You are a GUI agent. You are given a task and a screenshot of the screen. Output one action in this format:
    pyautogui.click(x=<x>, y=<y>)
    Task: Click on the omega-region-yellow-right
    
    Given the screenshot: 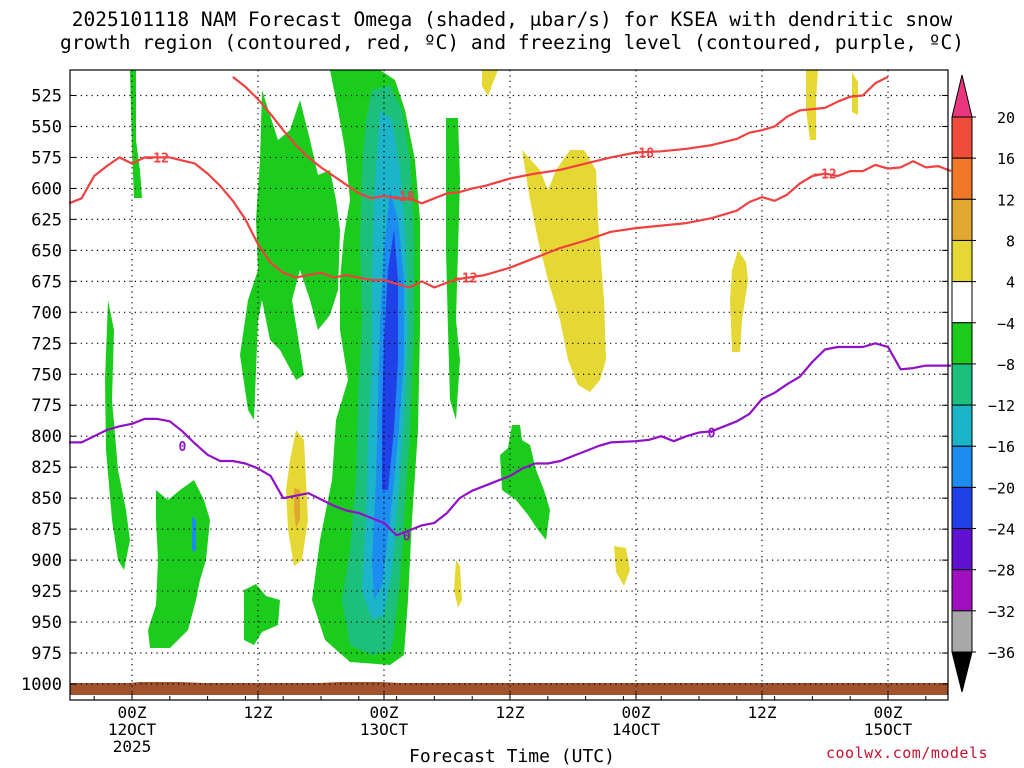 What is the action you would take?
    pyautogui.click(x=739, y=301)
    